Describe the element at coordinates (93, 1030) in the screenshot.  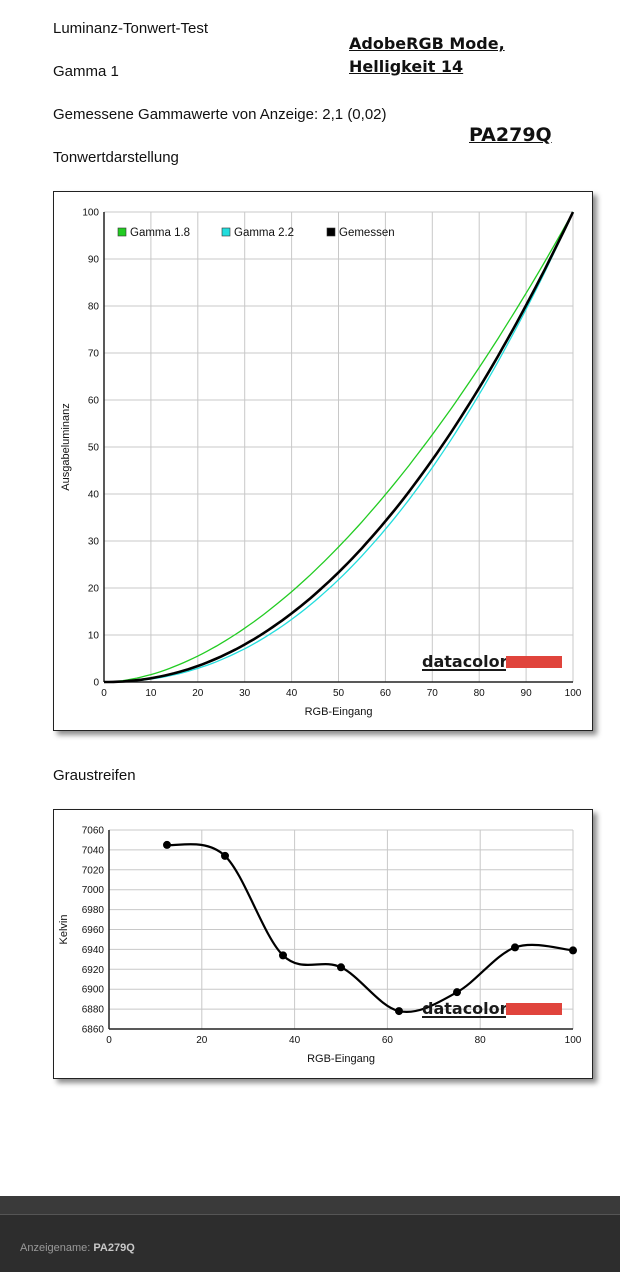
I see `y-tick-label: 6860` at that location.